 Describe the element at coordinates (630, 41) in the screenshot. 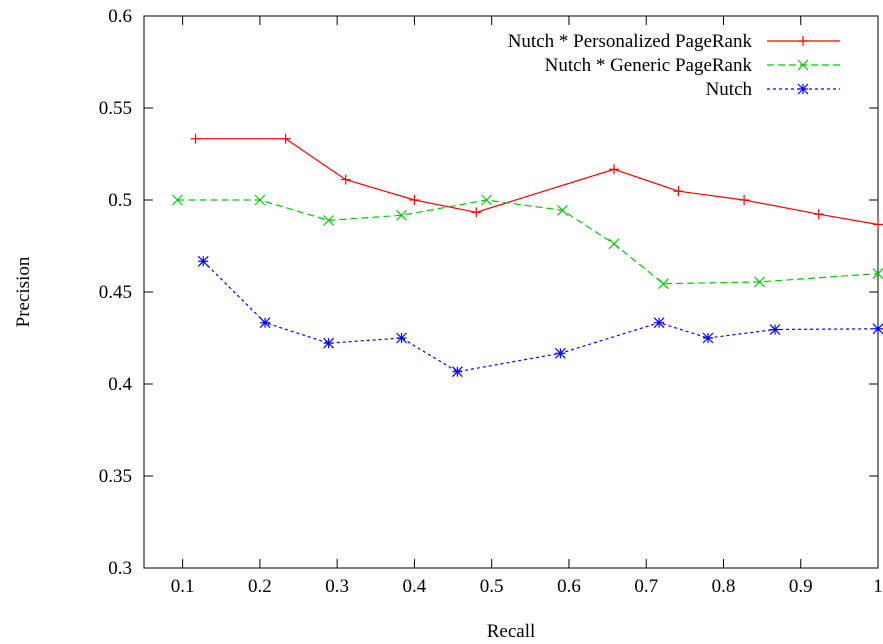

I see `legend-label: Nutch * Personalized PageRank` at that location.